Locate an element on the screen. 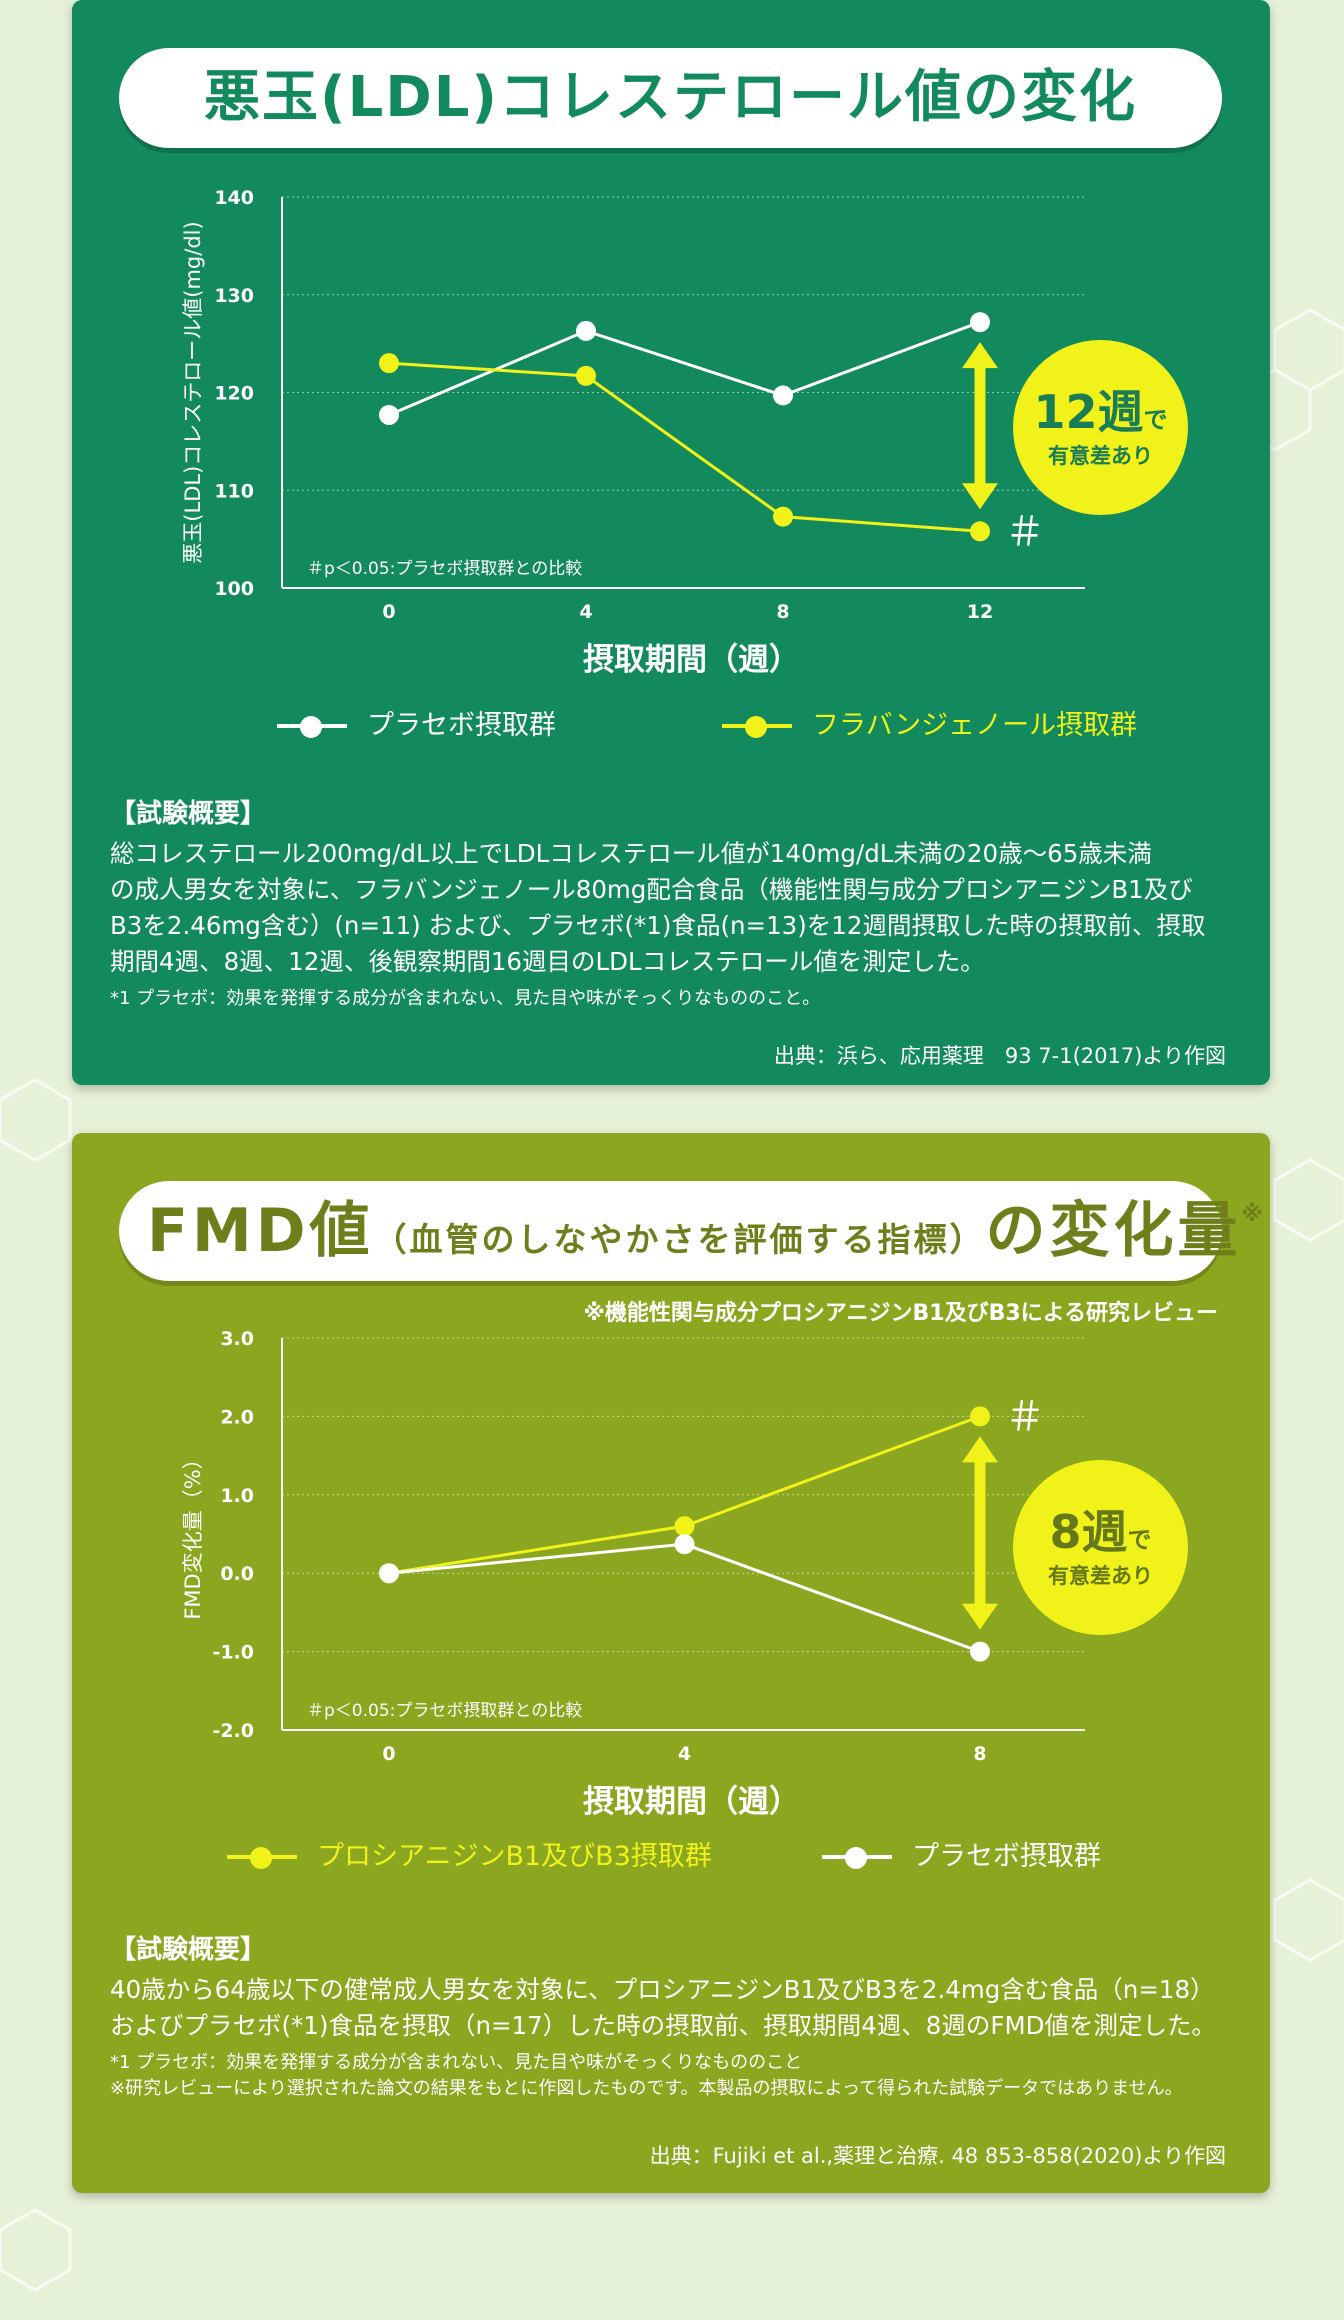 This screenshot has height=2320, width=1344. fmd-badge-weeks: 8週 is located at coordinates (1088, 1532).